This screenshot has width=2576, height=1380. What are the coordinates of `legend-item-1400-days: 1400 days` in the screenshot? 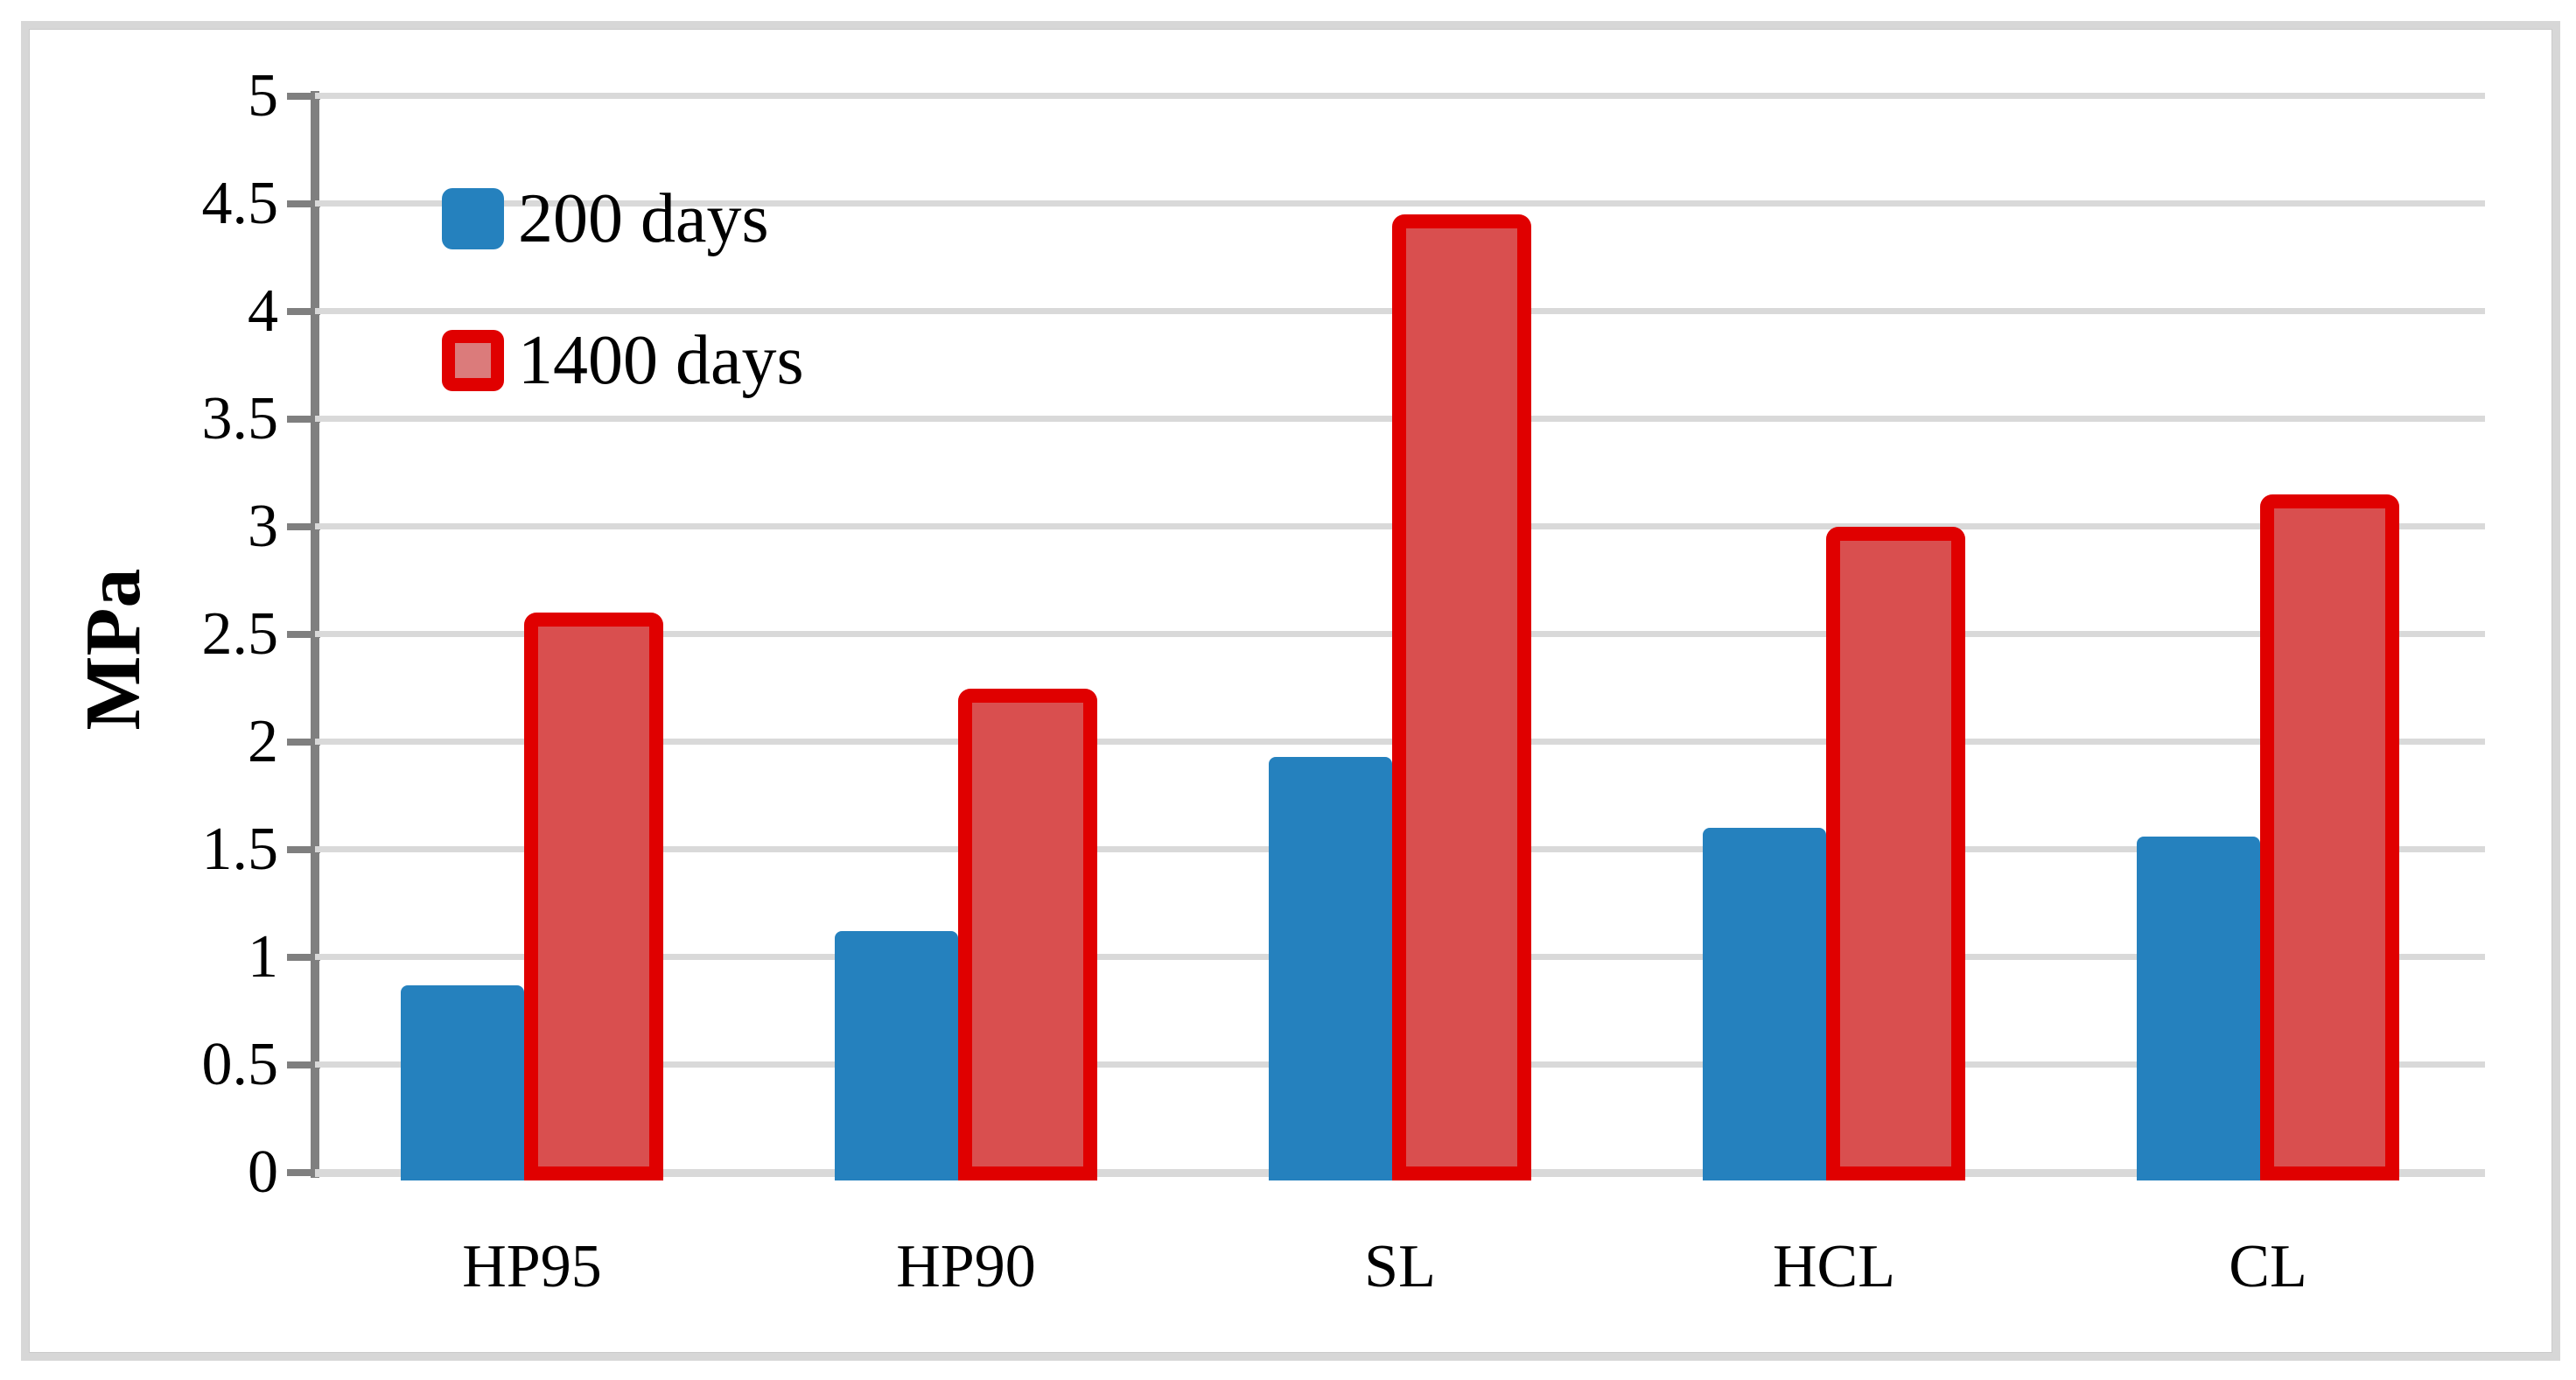 It's located at (623, 360).